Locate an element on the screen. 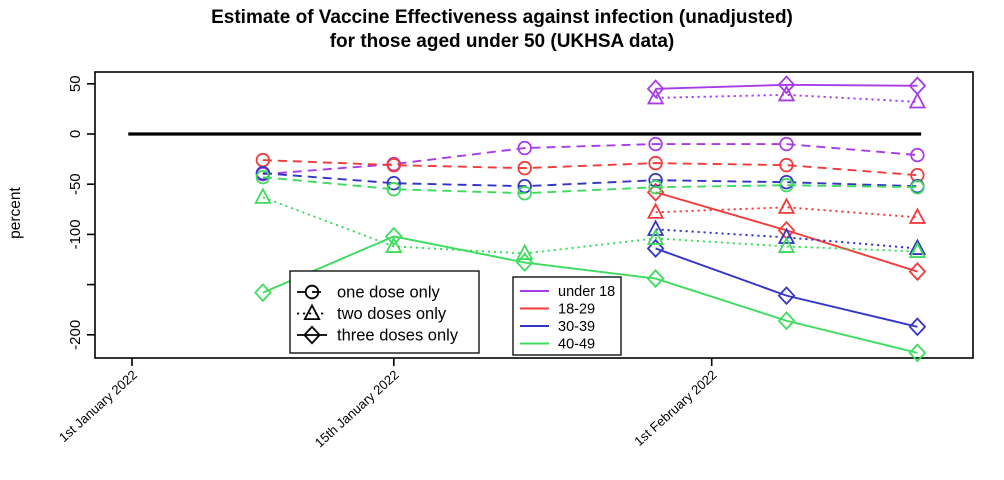 The height and width of the screenshot is (480, 1004). legend-ages-box is located at coordinates (567, 316).